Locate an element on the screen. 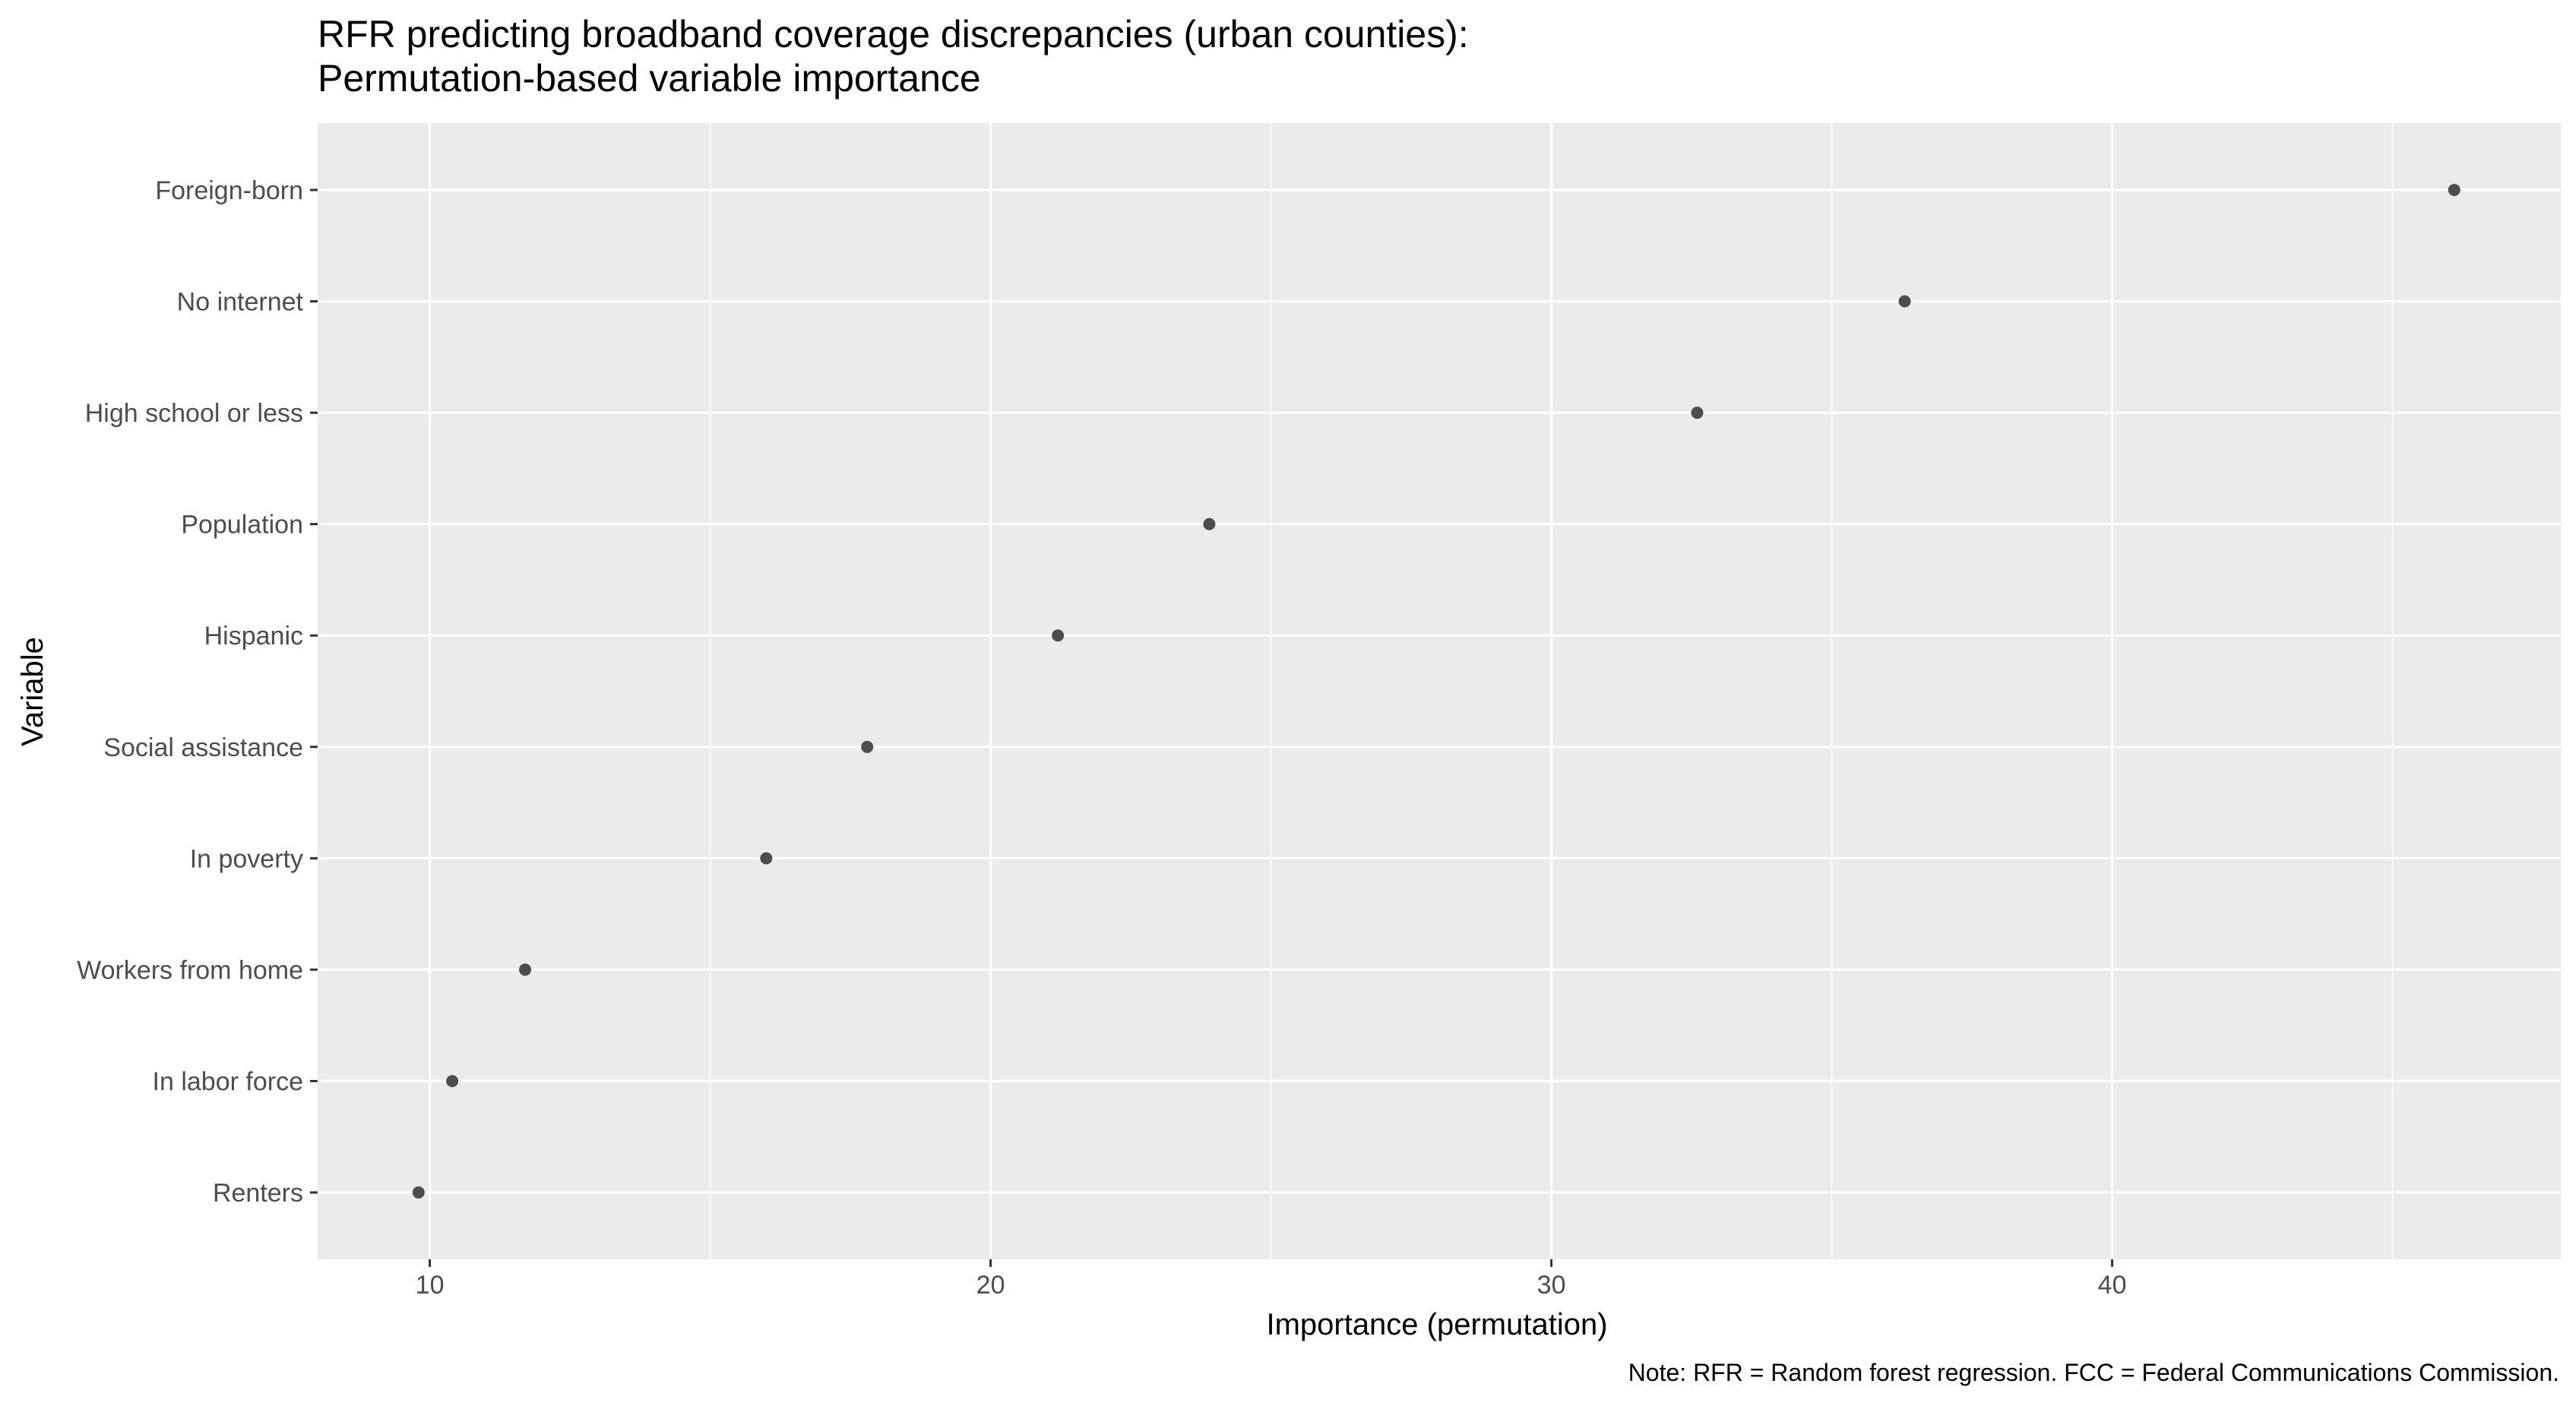  x-tick-label: 40 is located at coordinates (2112, 1285).